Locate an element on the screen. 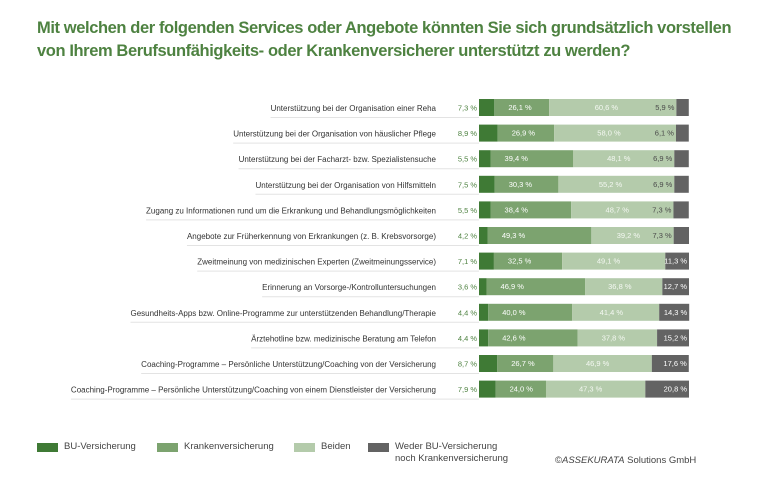 Image resolution: width=768 pixels, height=480 pixels. data-label-weder: 20,8 % is located at coordinates (676, 389).